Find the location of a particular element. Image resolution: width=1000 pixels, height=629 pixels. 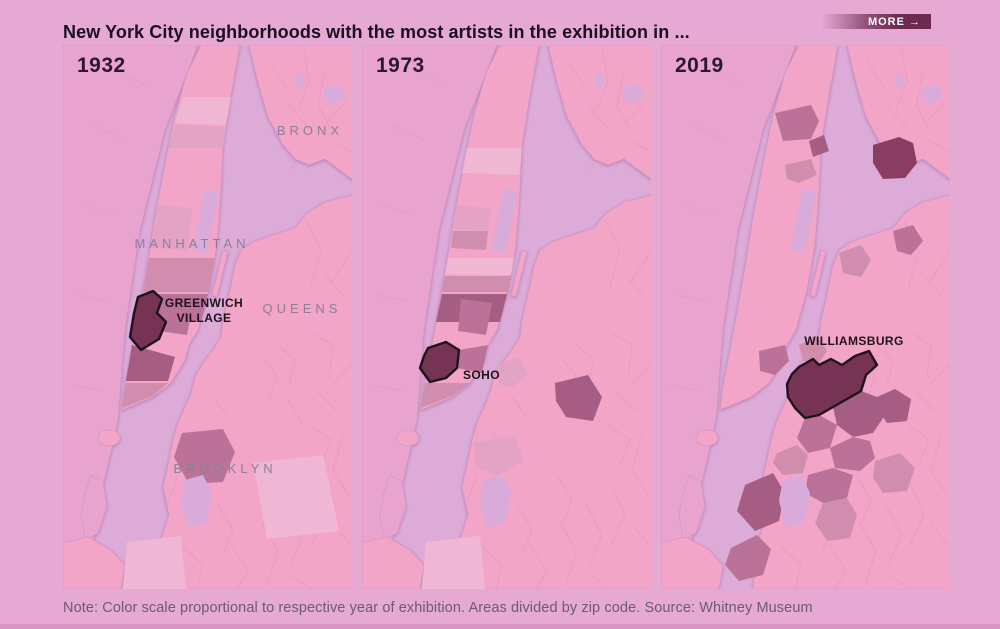

more-button: MORE → is located at coordinates (876, 21).